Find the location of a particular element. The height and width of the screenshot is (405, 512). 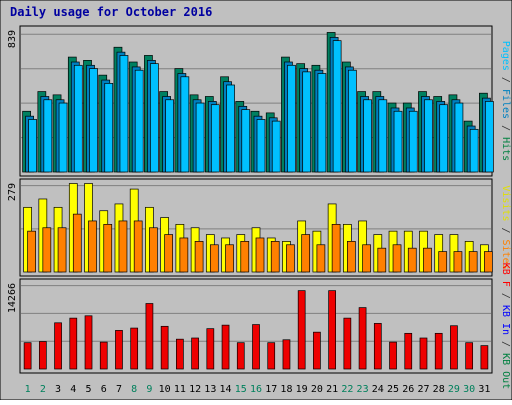

x-tick-label: 15 is located at coordinates (241, 389).